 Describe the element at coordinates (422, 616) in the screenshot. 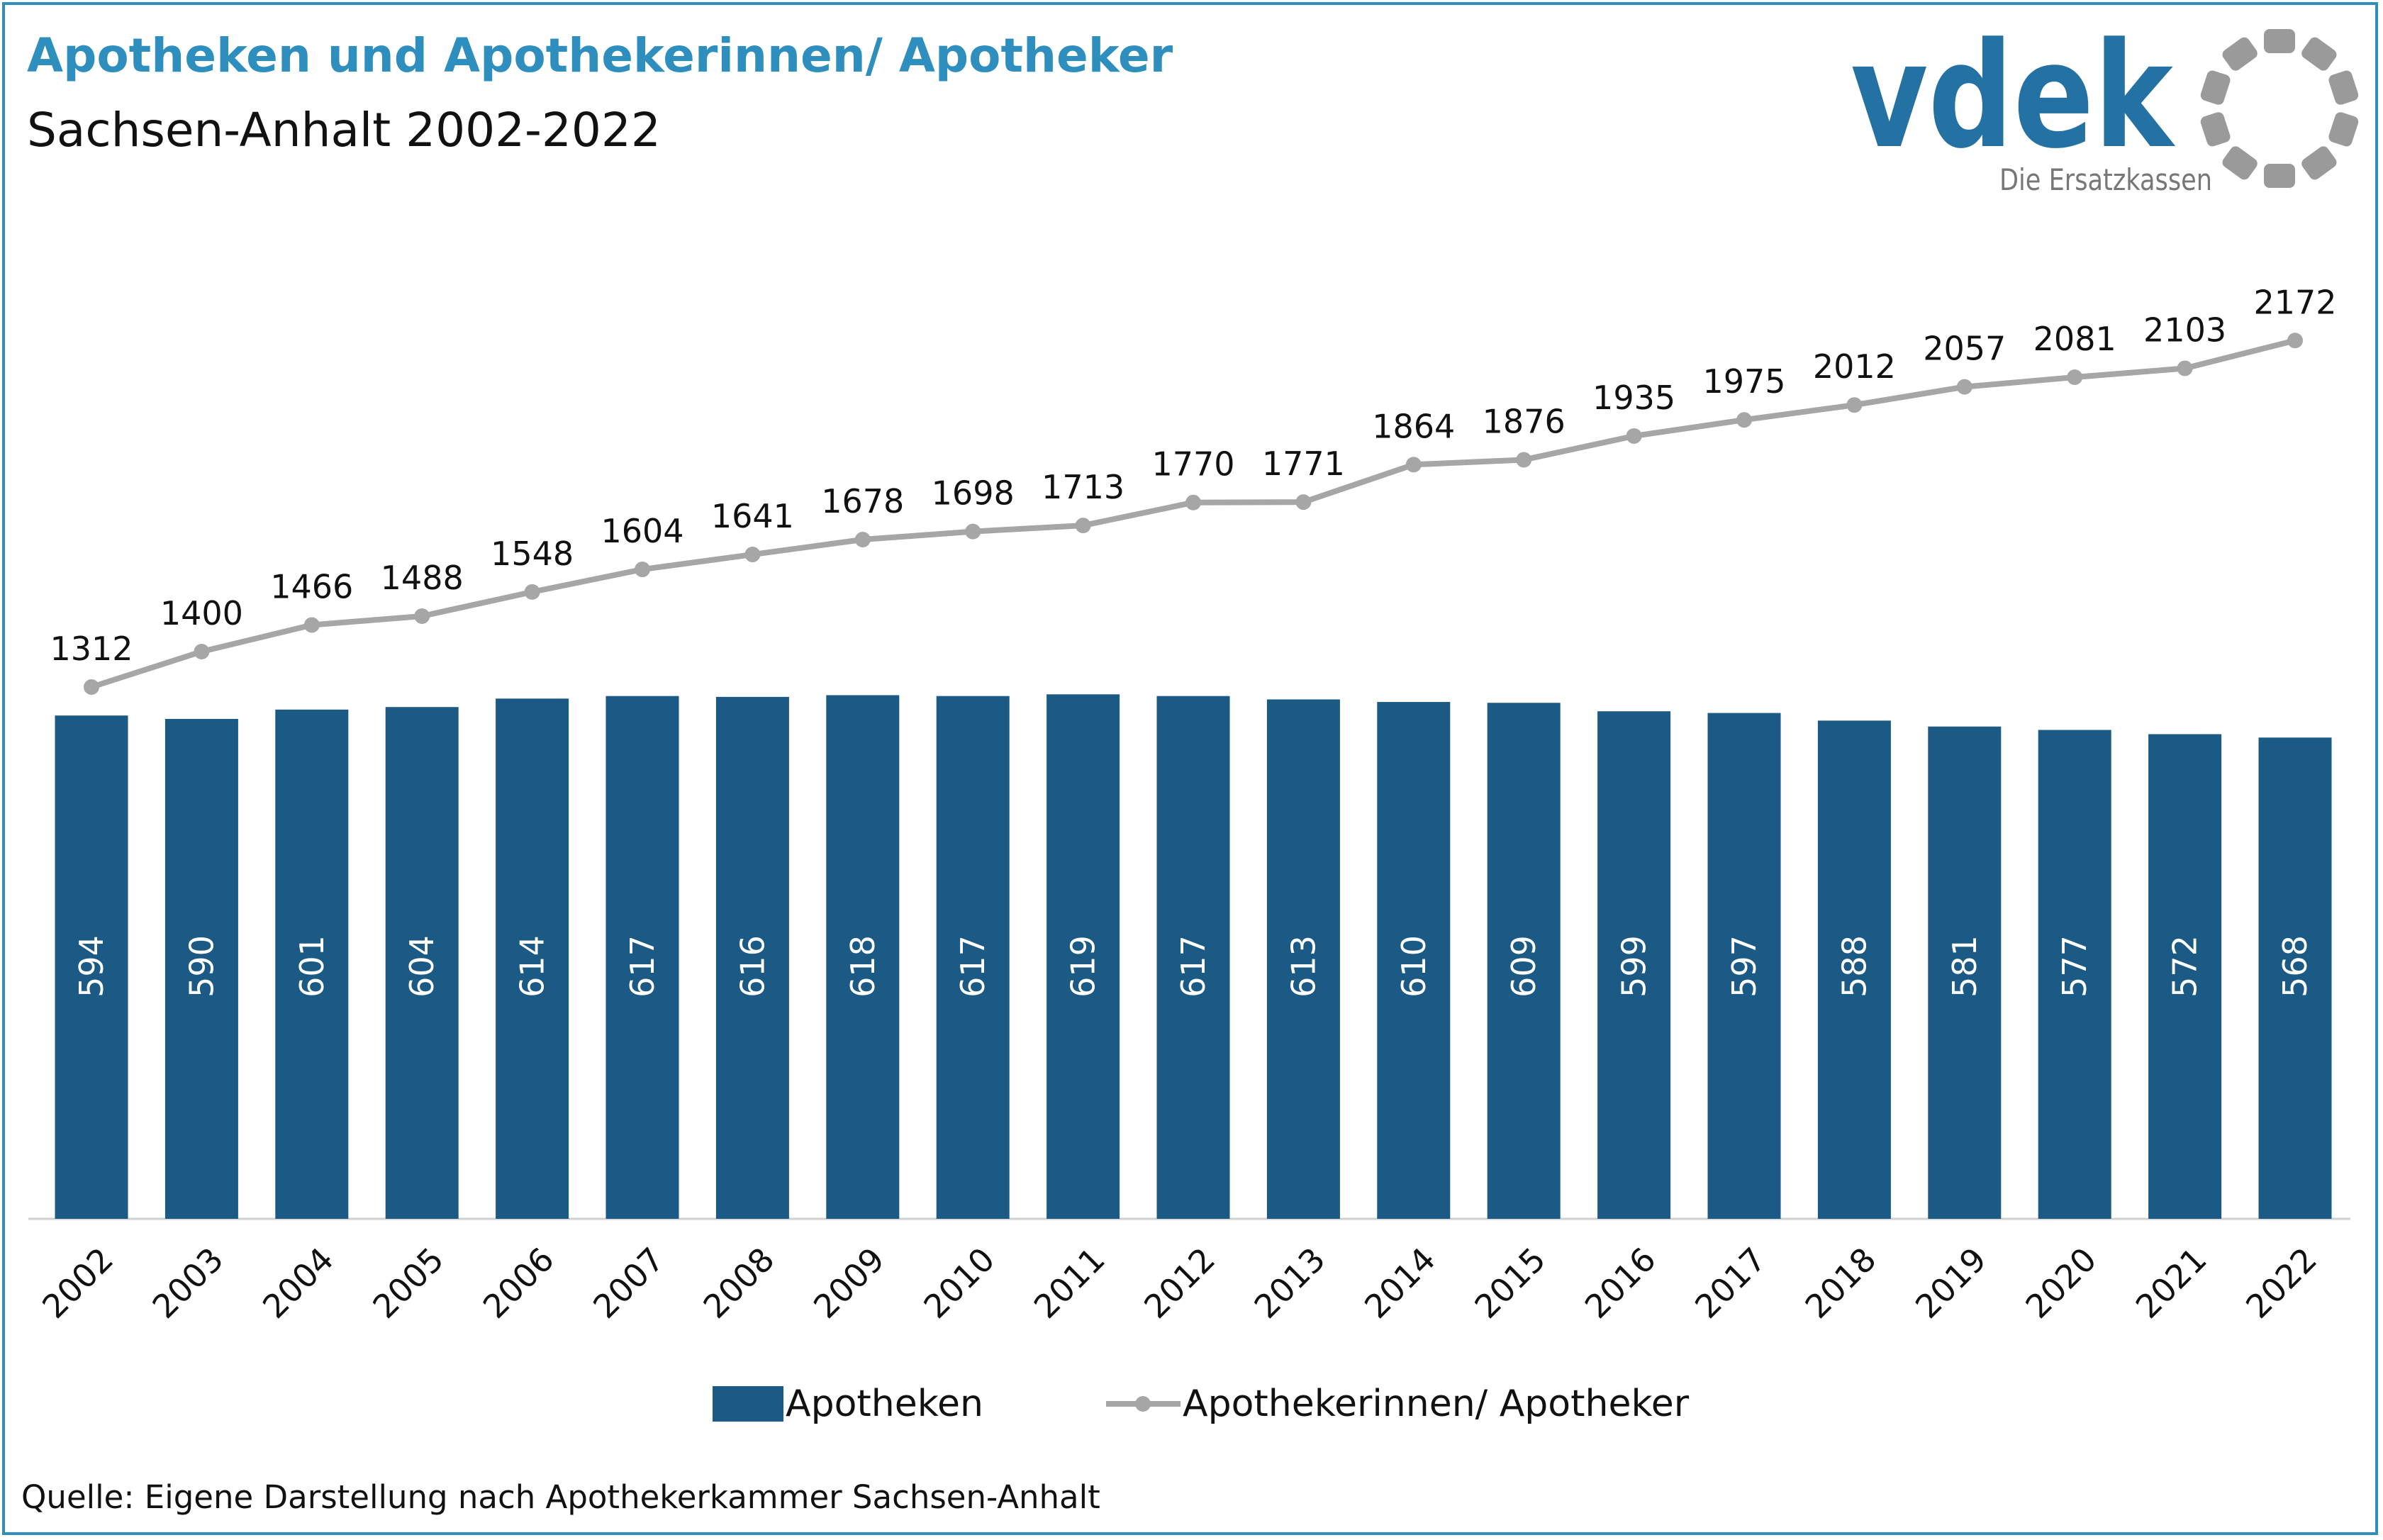

I see `line-point-2005` at that location.